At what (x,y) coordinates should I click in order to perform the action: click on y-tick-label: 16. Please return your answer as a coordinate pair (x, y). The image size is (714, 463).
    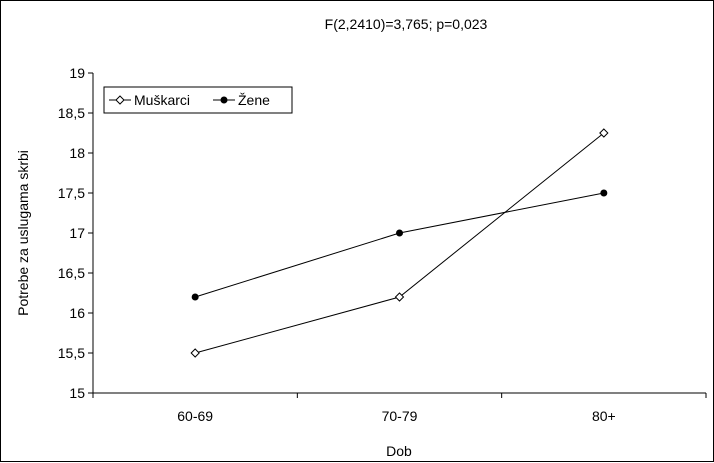
    Looking at the image, I should click on (77, 313).